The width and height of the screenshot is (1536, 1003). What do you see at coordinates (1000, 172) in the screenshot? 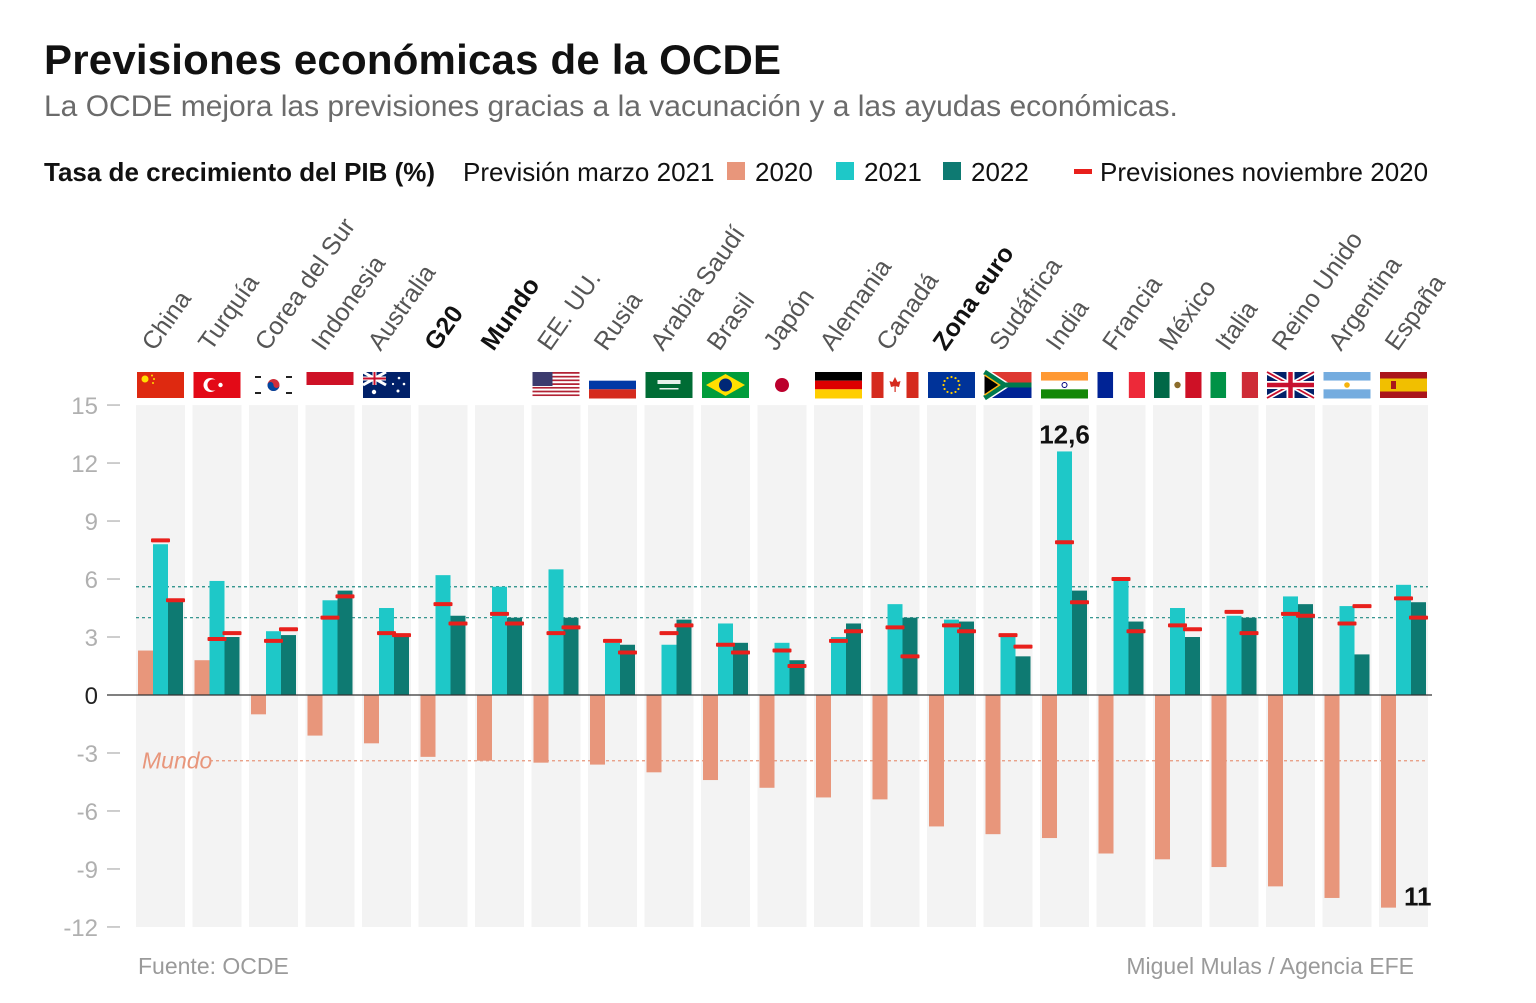
I see `legend-label-2022: 2022` at bounding box center [1000, 172].